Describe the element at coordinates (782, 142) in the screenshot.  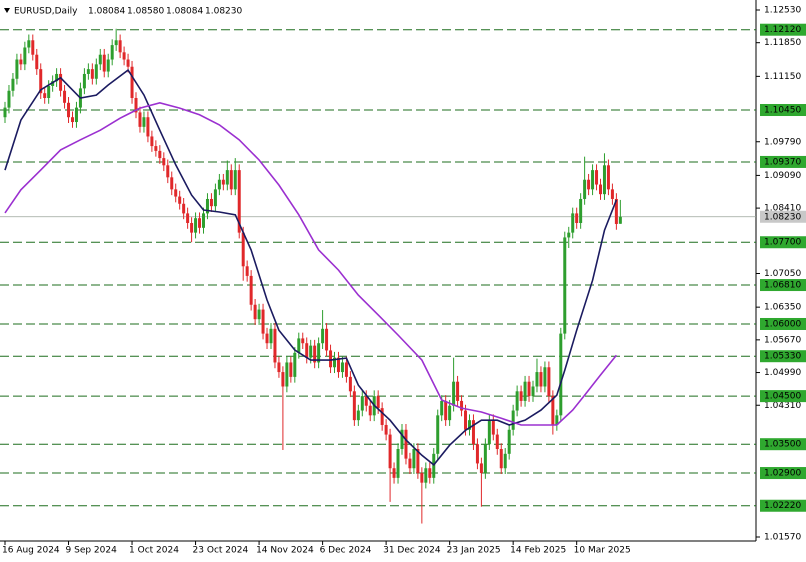
I see `y-tick-label: 1.09790` at that location.